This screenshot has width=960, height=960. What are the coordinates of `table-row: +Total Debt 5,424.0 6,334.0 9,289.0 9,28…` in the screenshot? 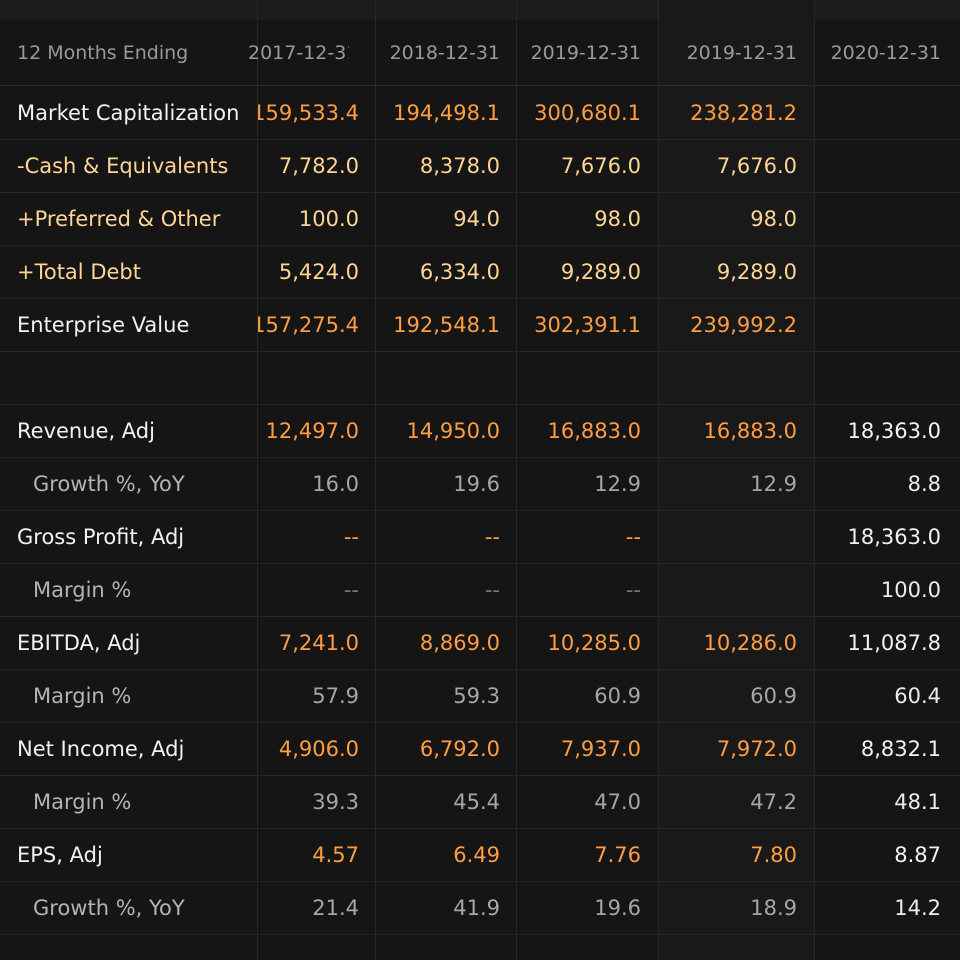 It's located at (480, 272).